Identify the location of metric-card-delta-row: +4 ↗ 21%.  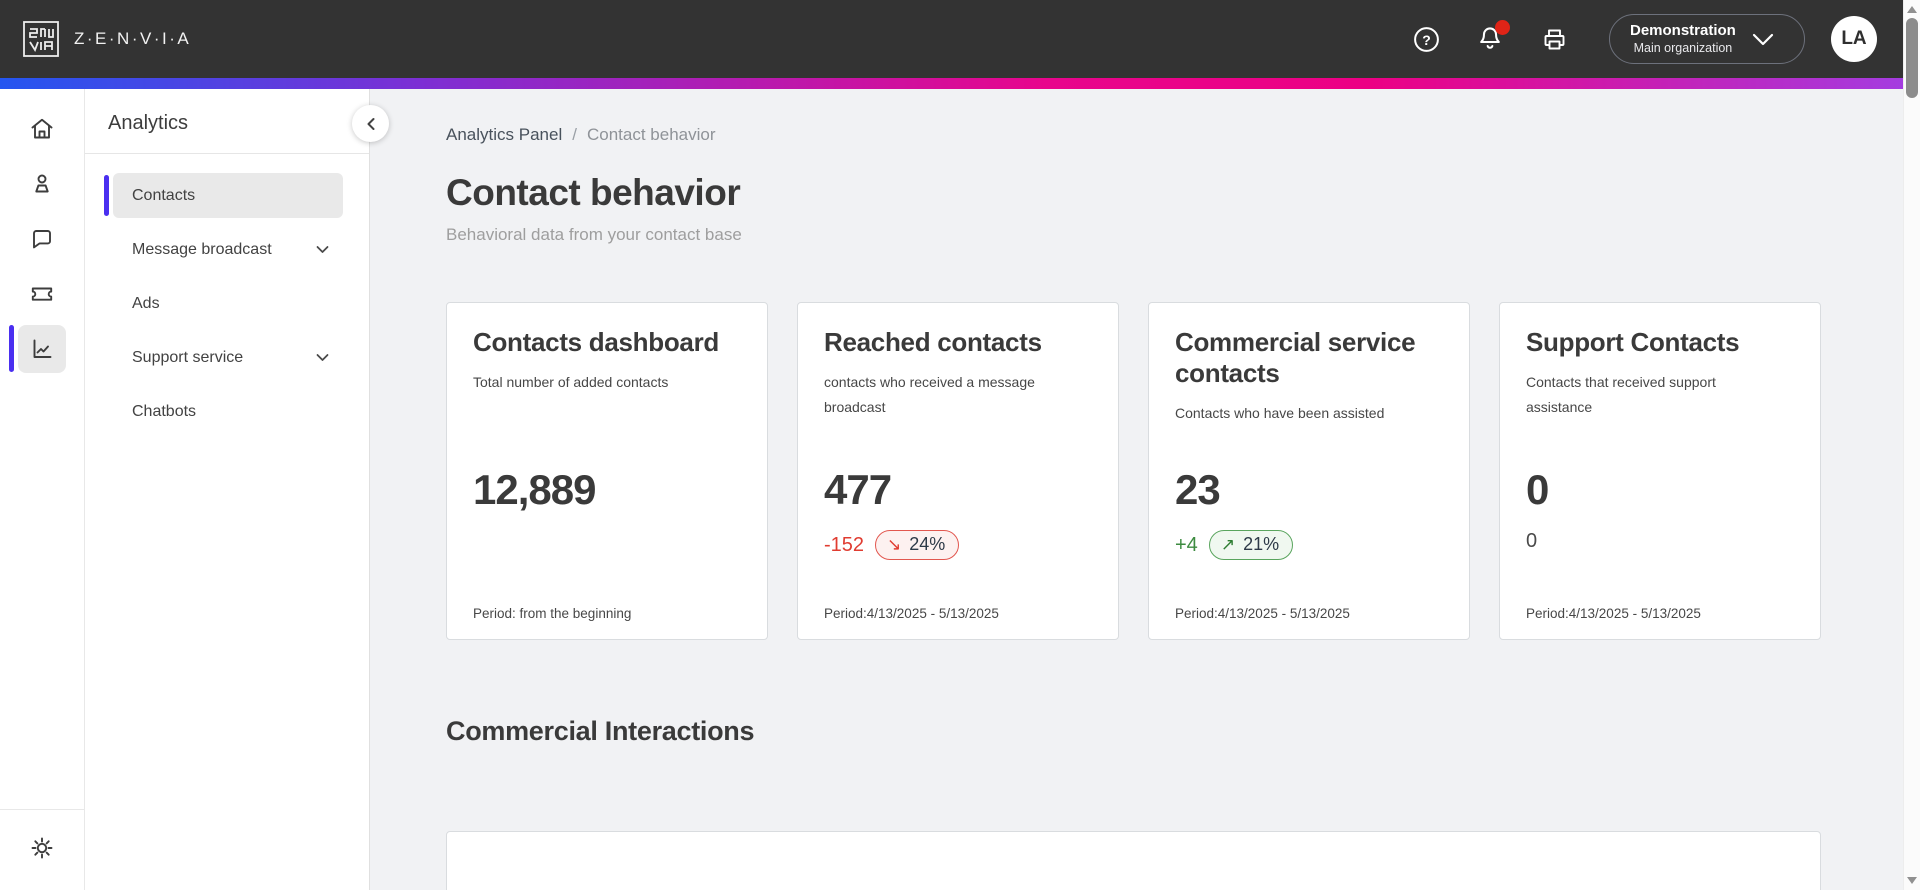
(1234, 545).